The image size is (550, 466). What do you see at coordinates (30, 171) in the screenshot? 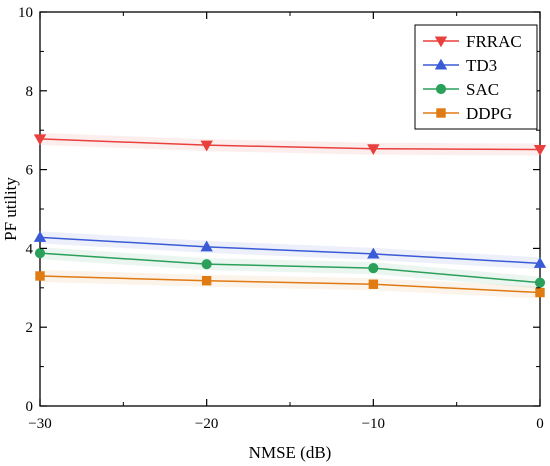
I see `y-tick-label: 6` at bounding box center [30, 171].